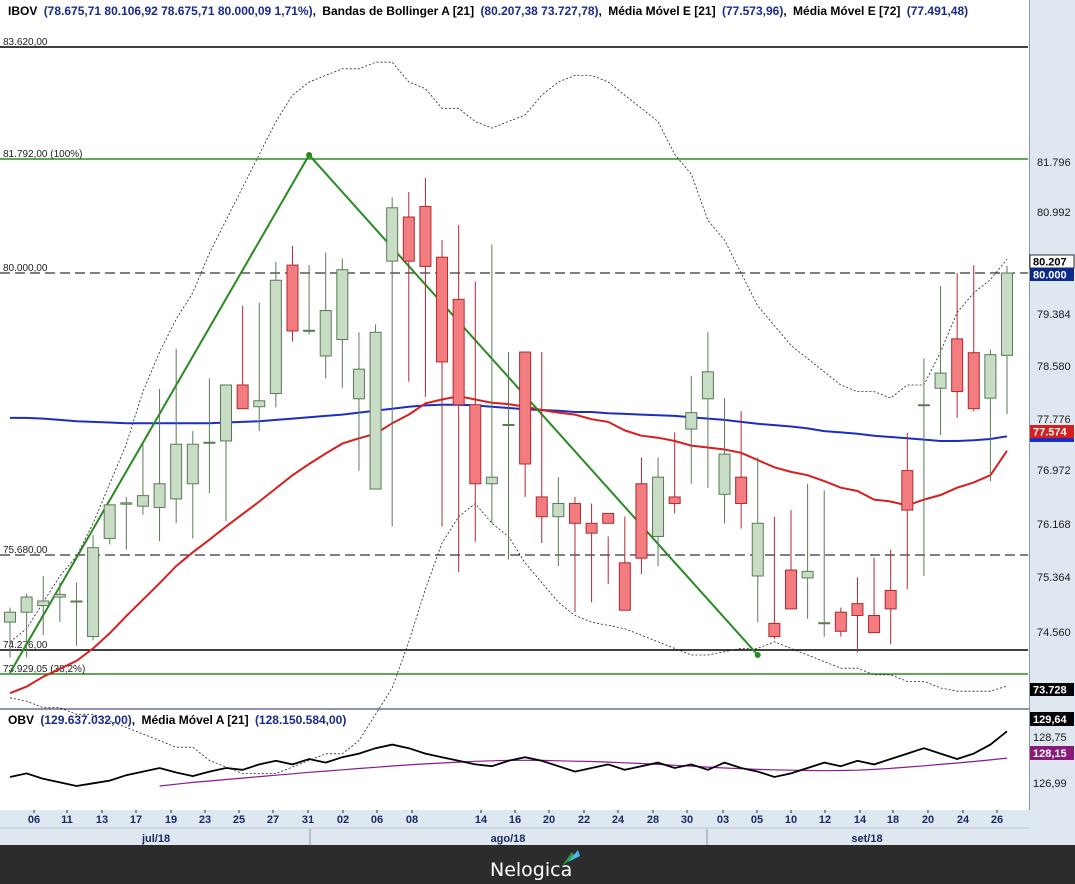 The width and height of the screenshot is (1075, 884). I want to click on day-label: 19, so click(171, 820).